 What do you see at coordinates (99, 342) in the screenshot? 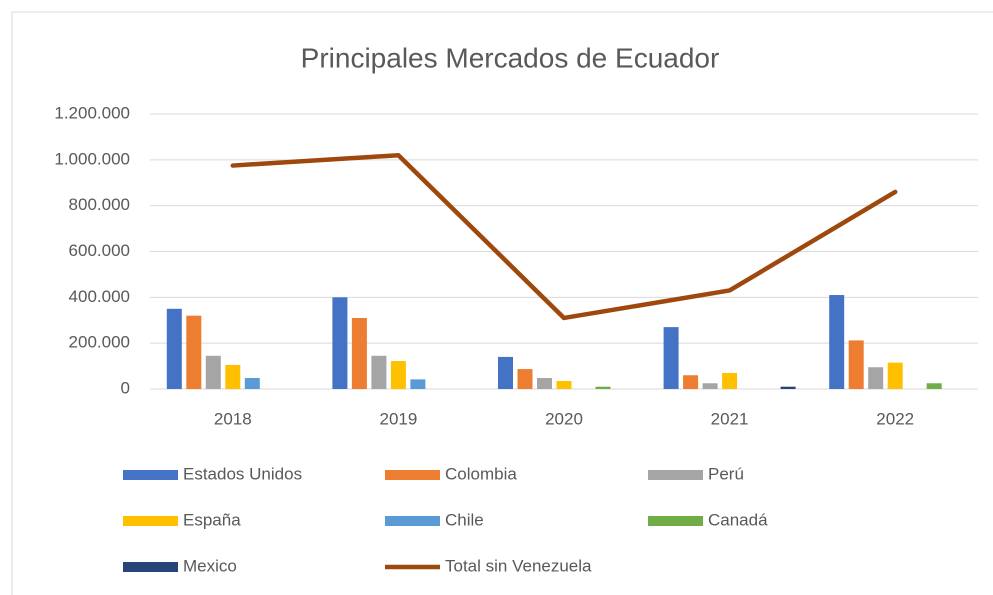
I see `y-tick-label: 200.000` at bounding box center [99, 342].